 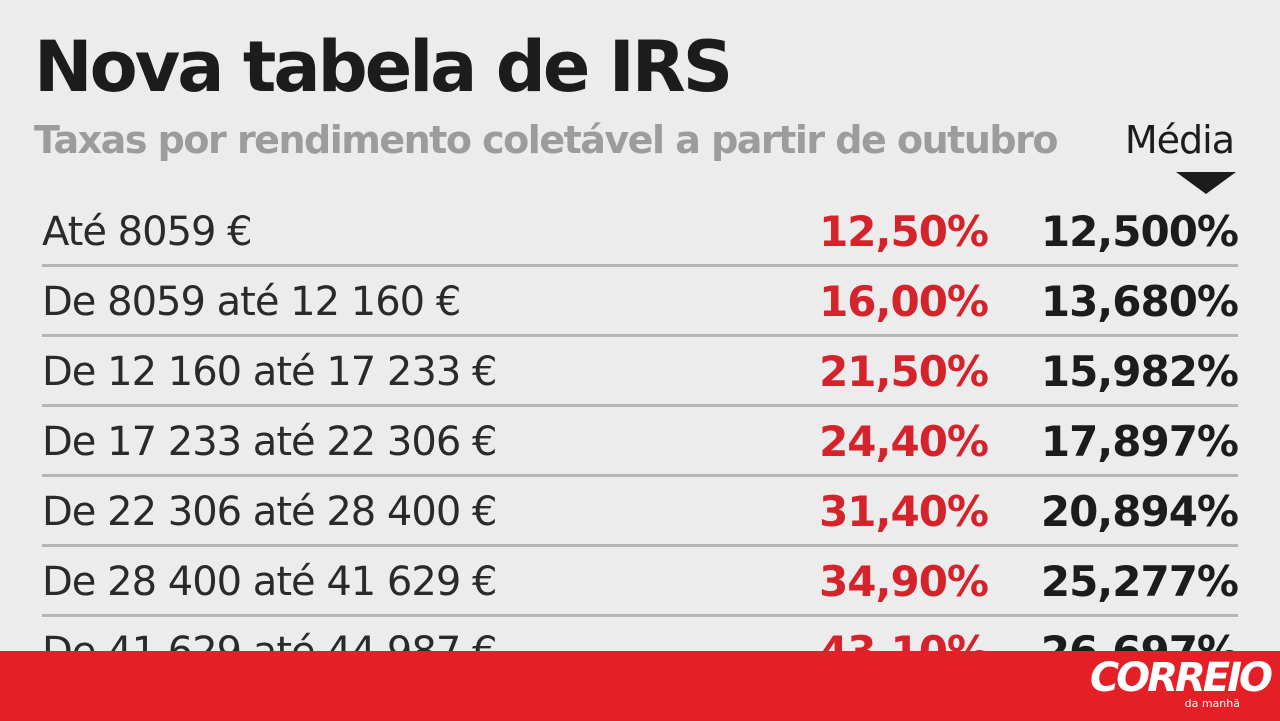 What do you see at coordinates (904, 301) in the screenshot?
I see `marginal-rate: 16,00%` at bounding box center [904, 301].